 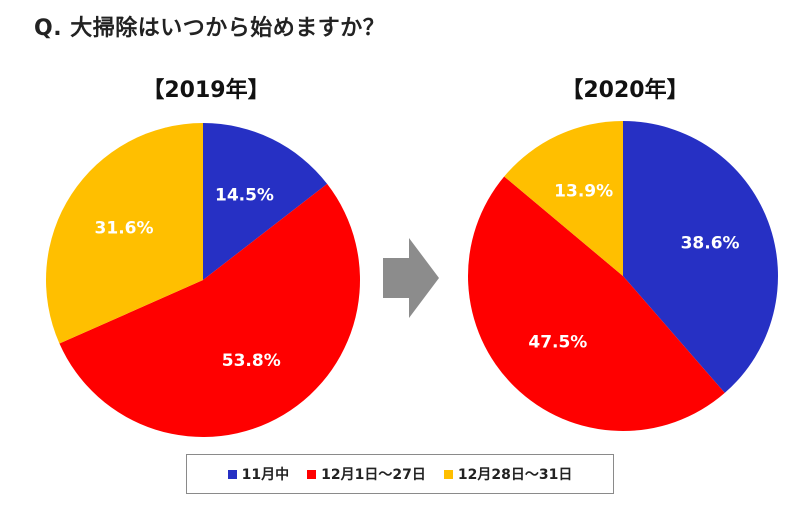 I want to click on chart-title-2020: 【2020年】, so click(x=625, y=90).